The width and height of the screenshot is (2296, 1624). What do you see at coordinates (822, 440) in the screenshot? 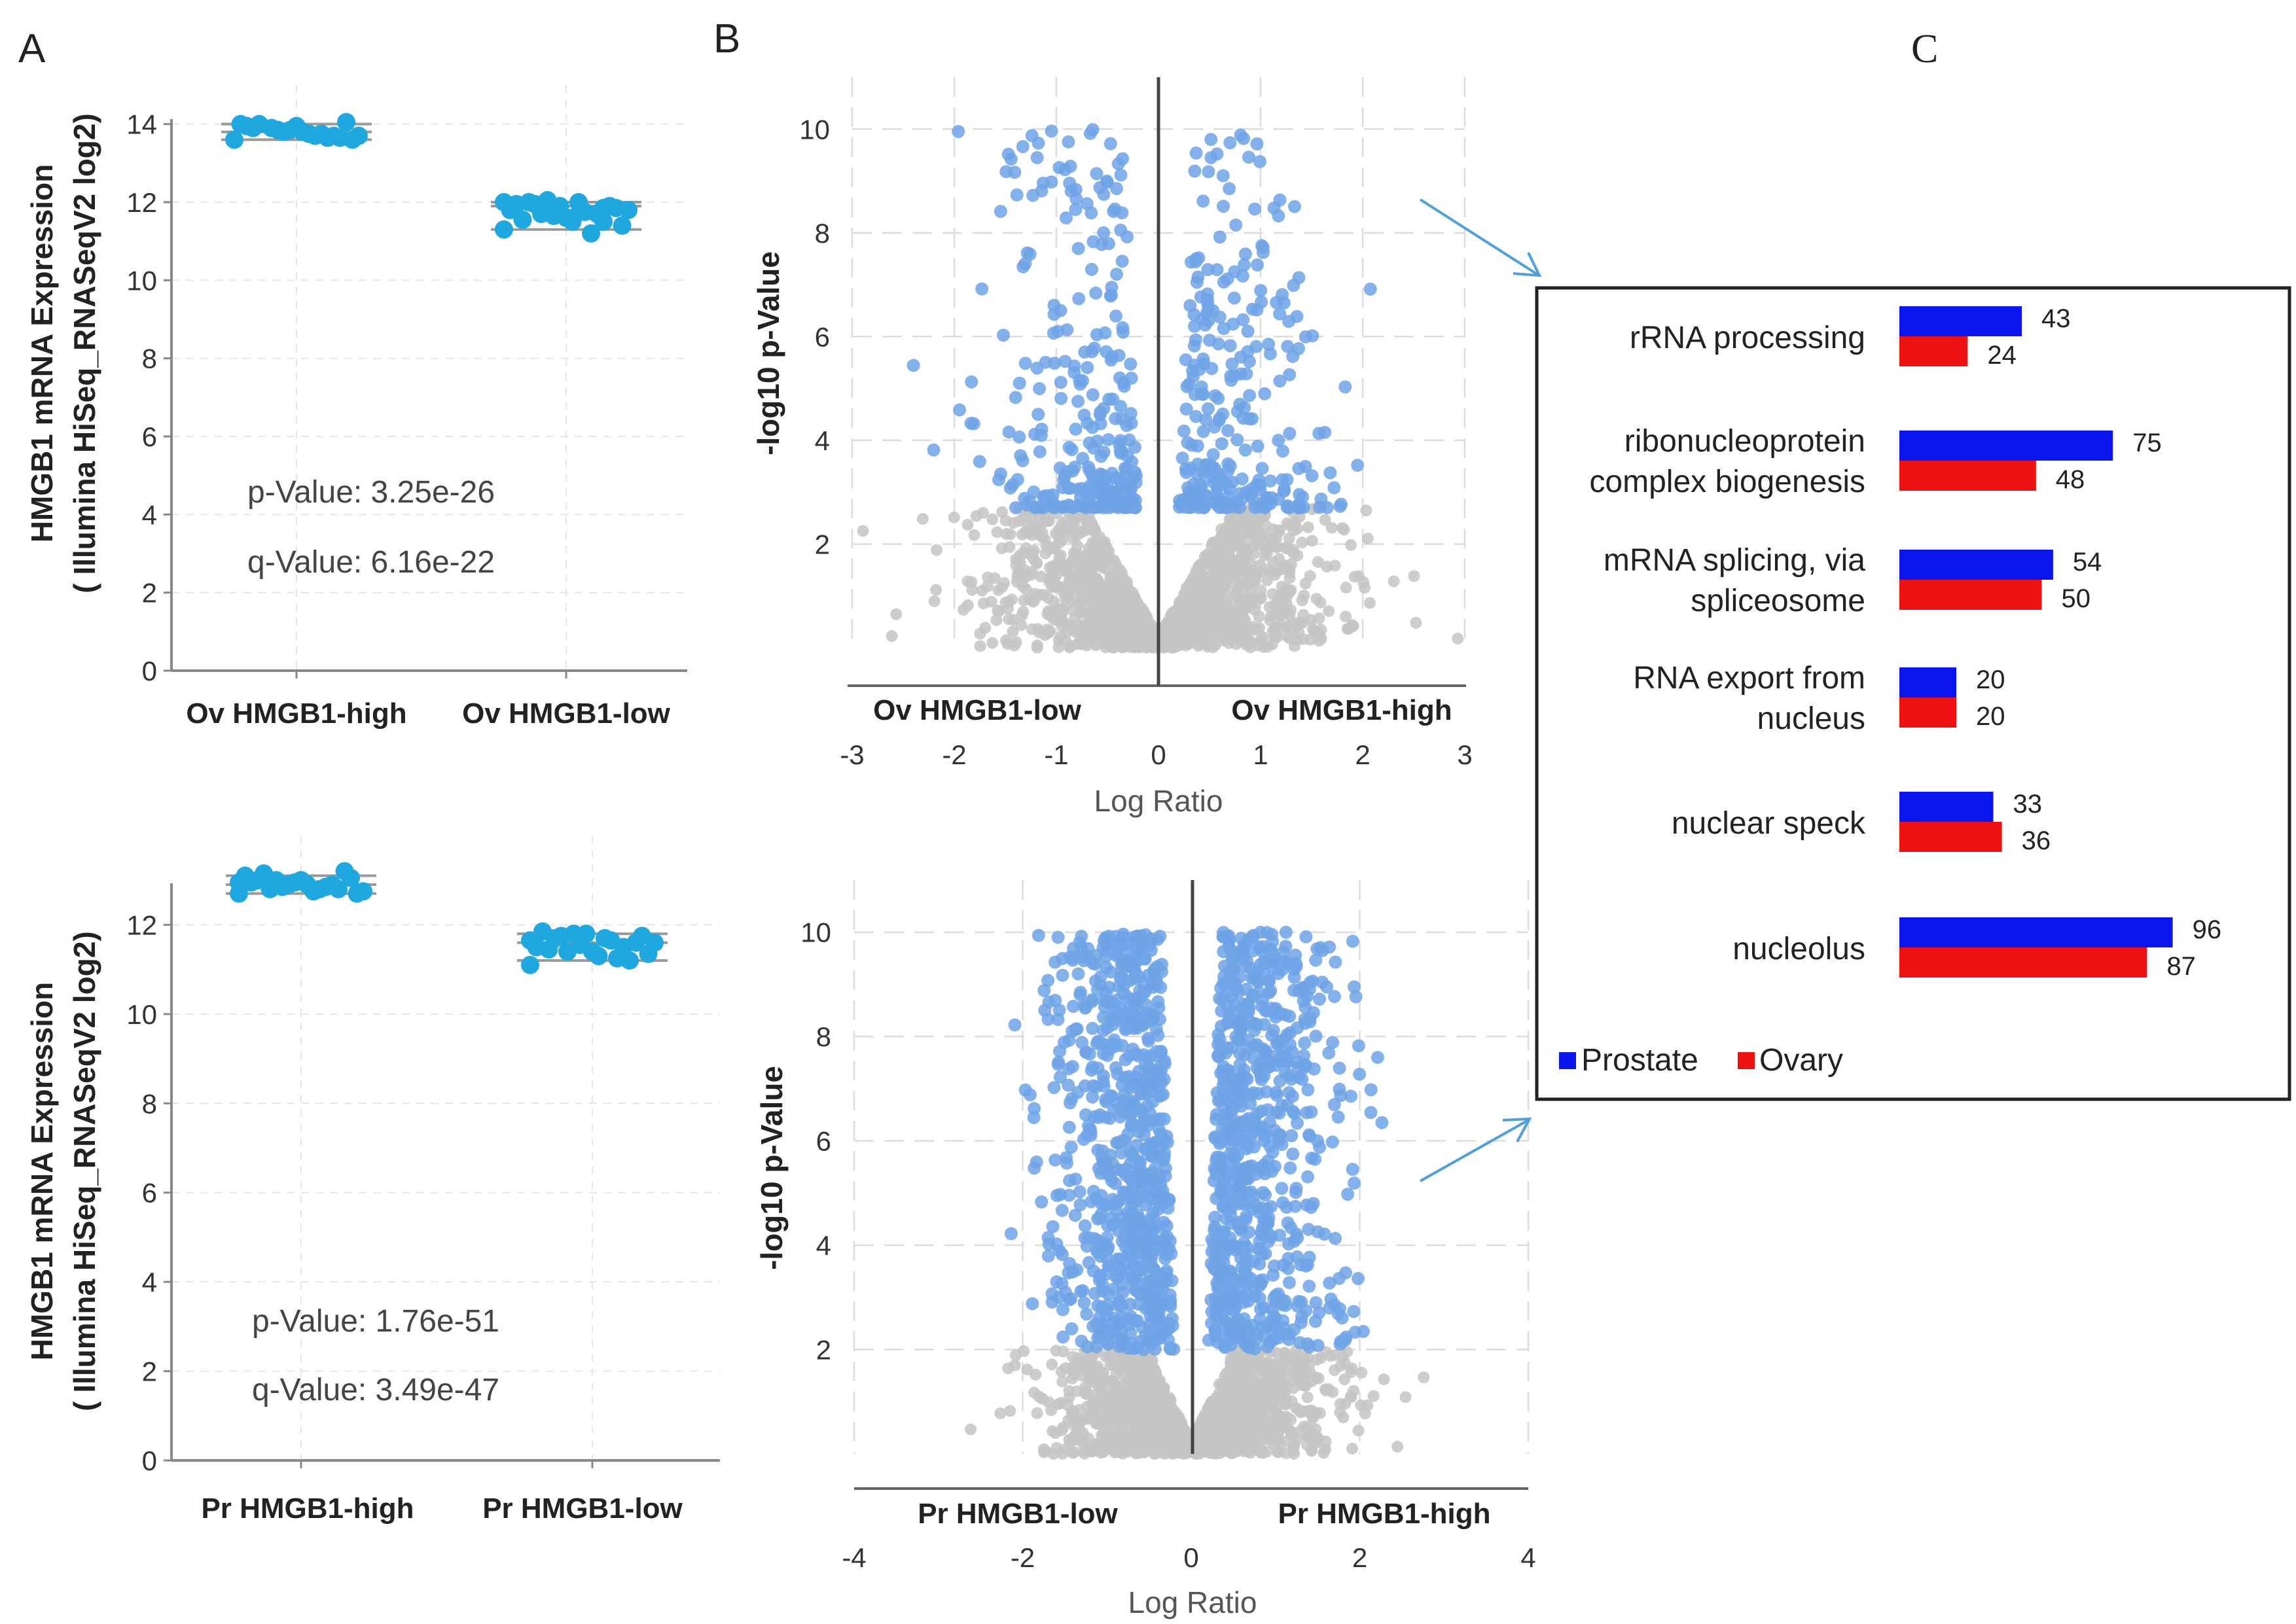
I see `b-top-ytick-label-1: 4` at bounding box center [822, 440].